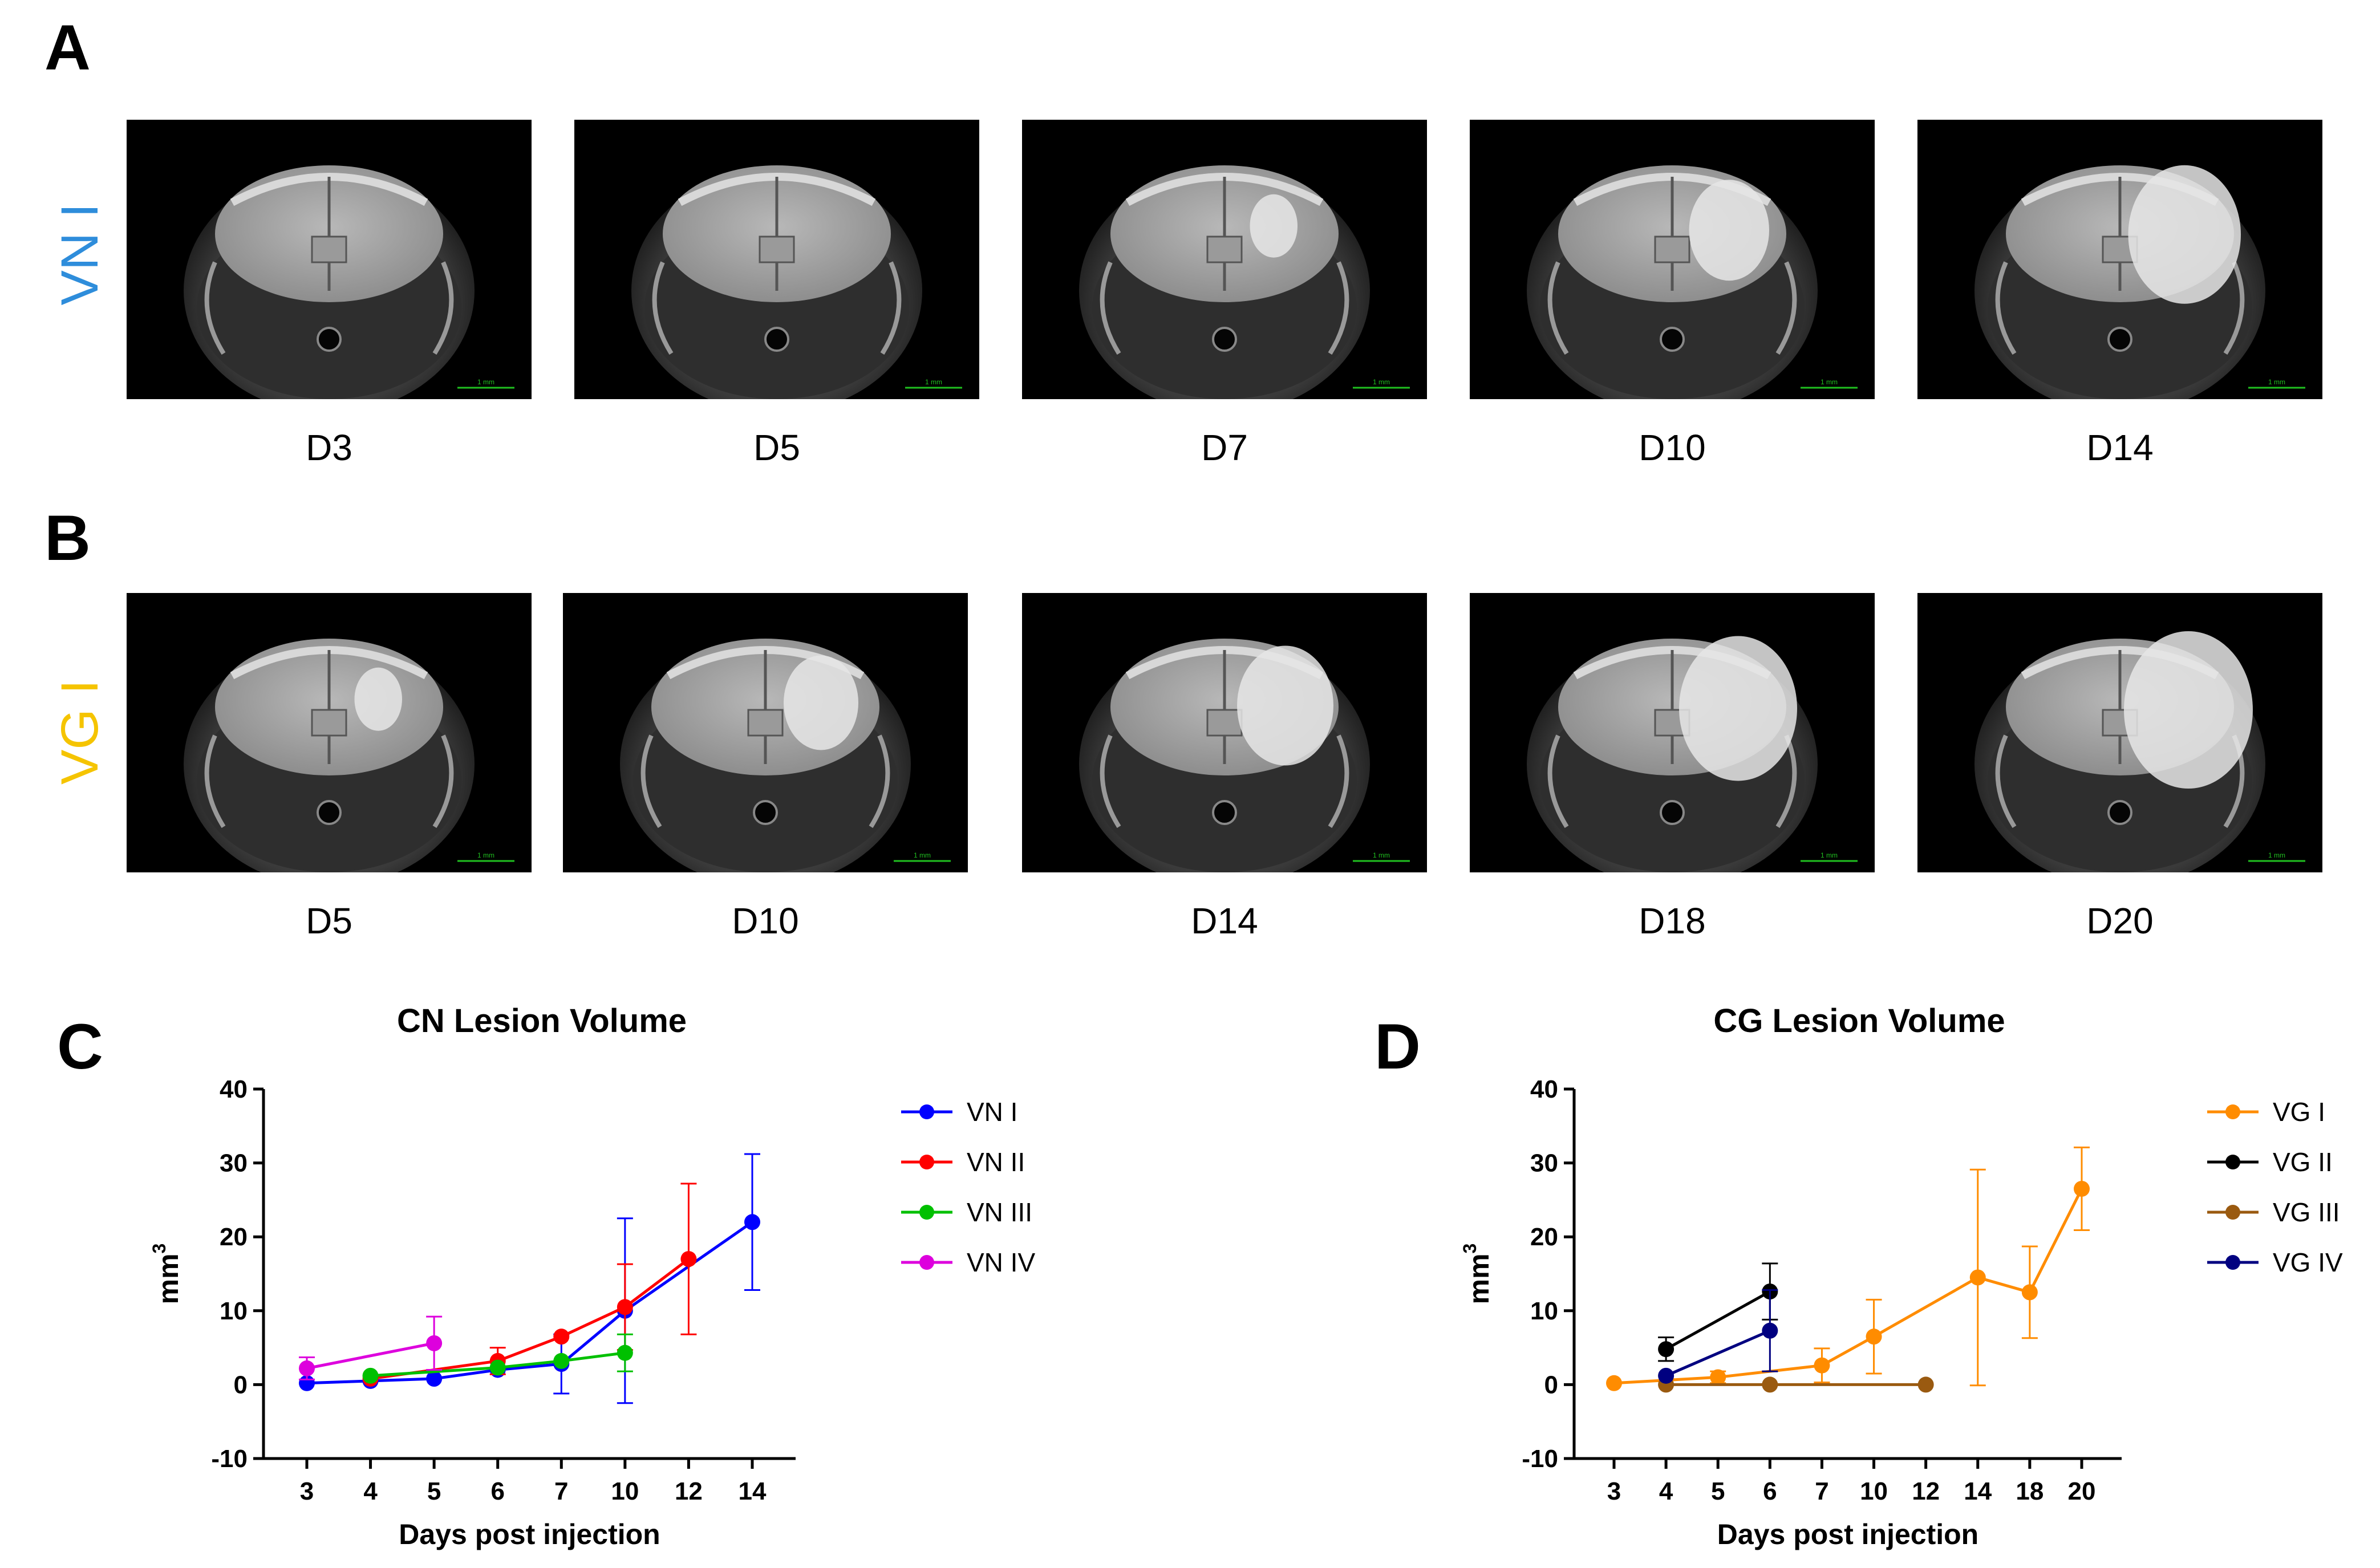 The height and width of the screenshot is (1568, 2380). What do you see at coordinates (999, 1212) in the screenshot?
I see `legend-label: VN III` at bounding box center [999, 1212].